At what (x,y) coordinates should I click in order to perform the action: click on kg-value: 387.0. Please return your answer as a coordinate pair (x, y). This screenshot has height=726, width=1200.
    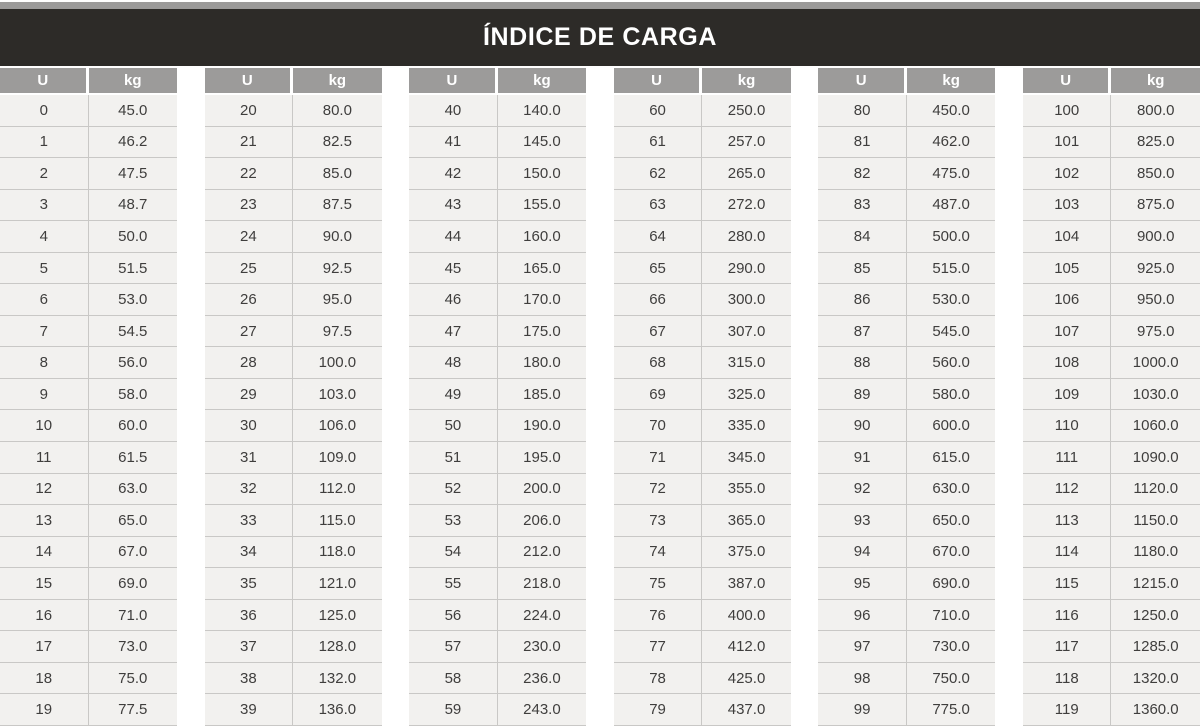
    Looking at the image, I should click on (746, 584).